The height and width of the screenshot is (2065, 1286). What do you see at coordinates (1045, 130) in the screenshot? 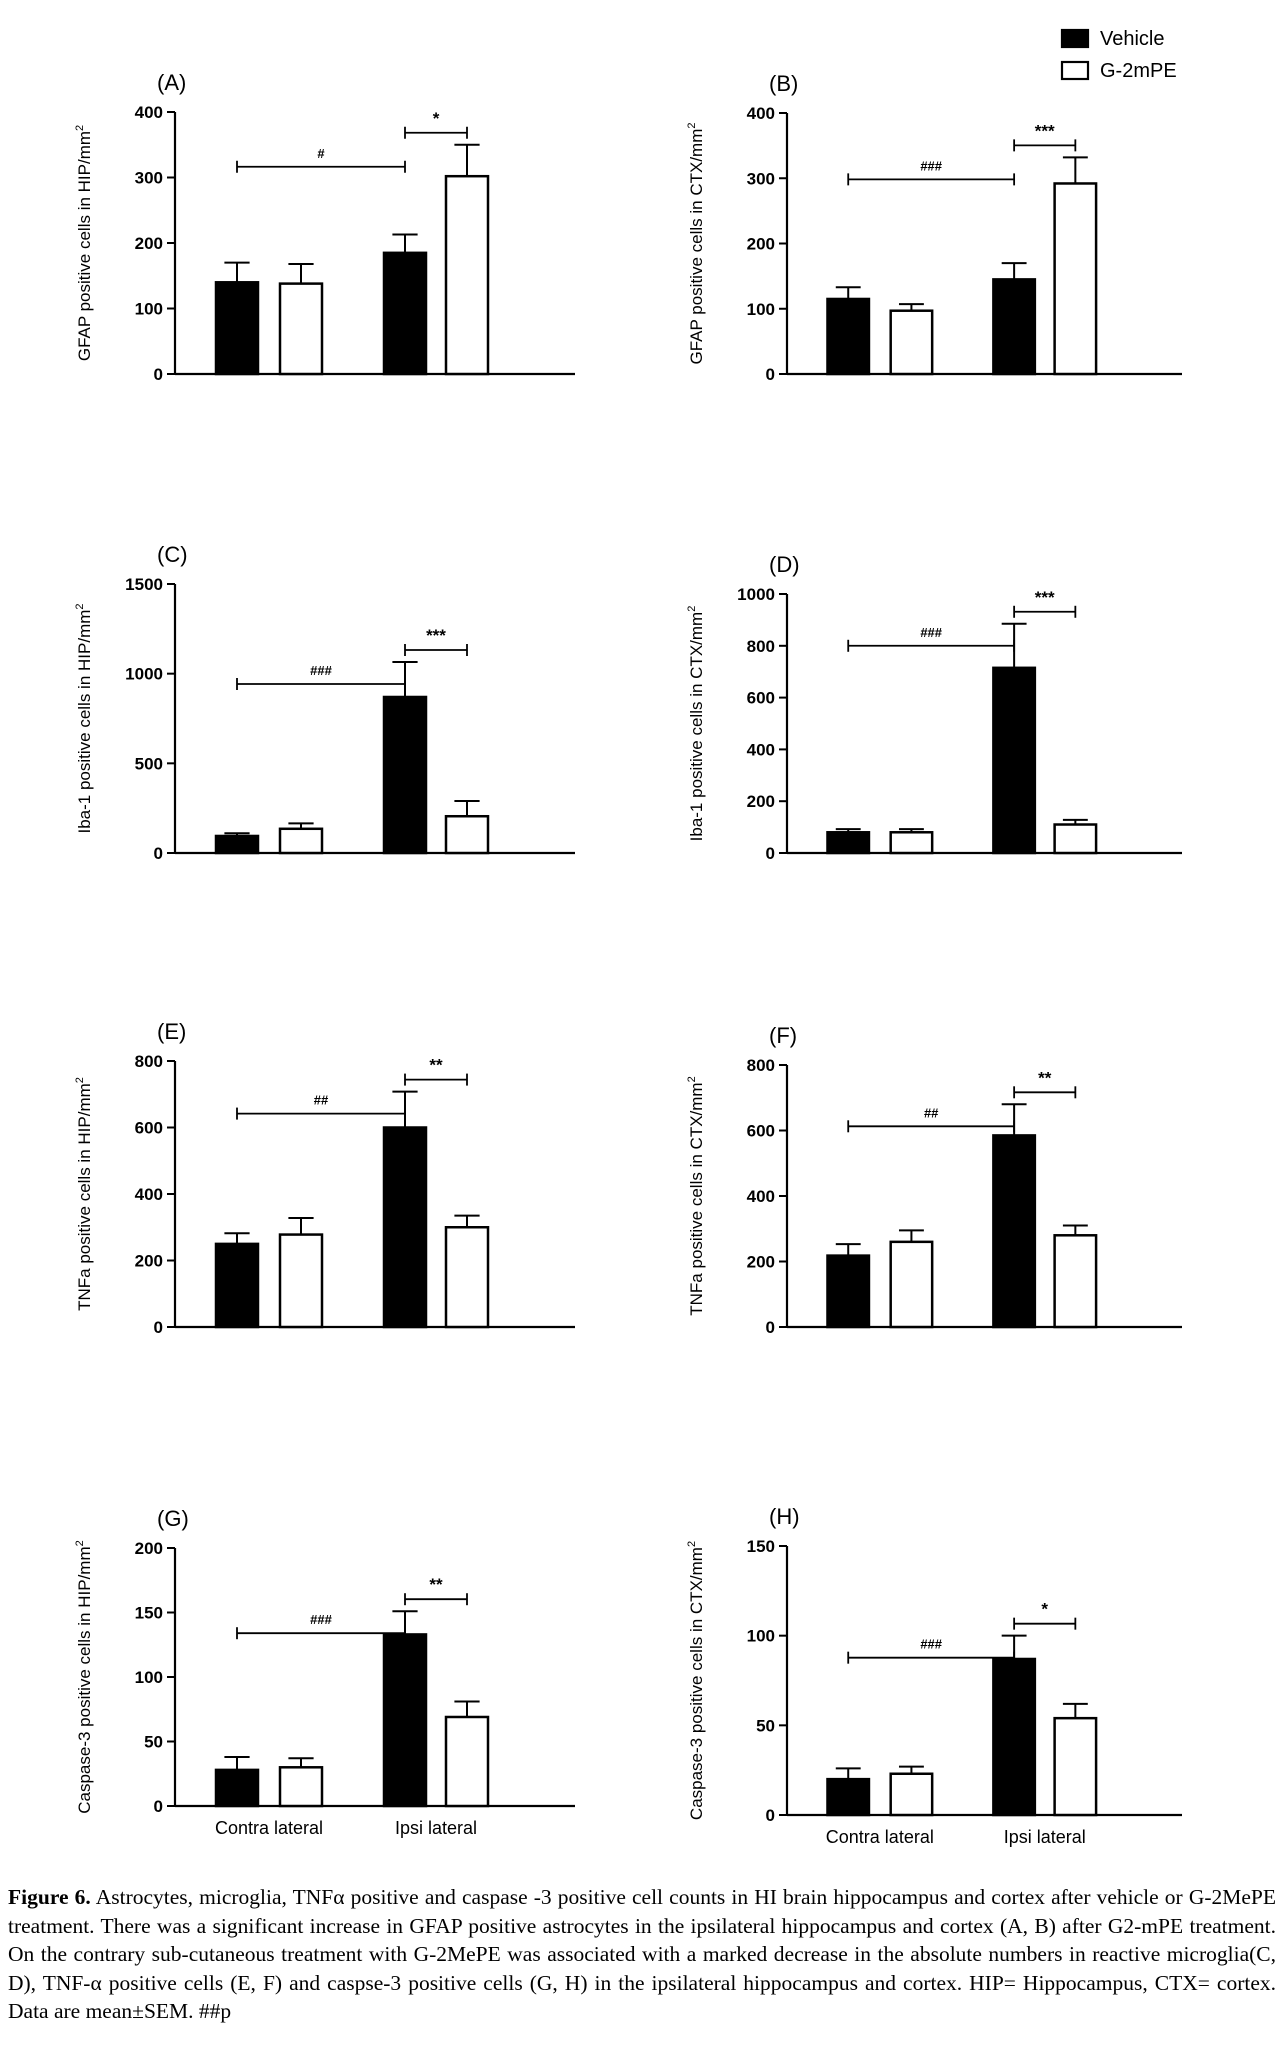
I see `panel-b-sig-label: ***` at bounding box center [1045, 130].